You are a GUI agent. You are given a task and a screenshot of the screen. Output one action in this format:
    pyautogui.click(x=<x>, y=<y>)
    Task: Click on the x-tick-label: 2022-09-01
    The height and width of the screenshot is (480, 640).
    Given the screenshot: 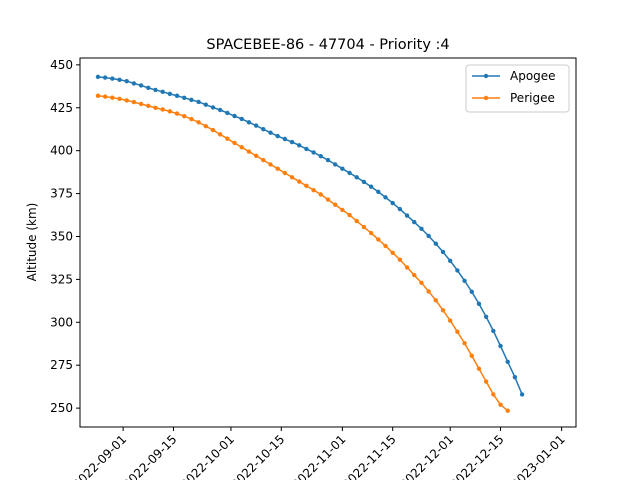 What is the action you would take?
    pyautogui.click(x=99, y=456)
    